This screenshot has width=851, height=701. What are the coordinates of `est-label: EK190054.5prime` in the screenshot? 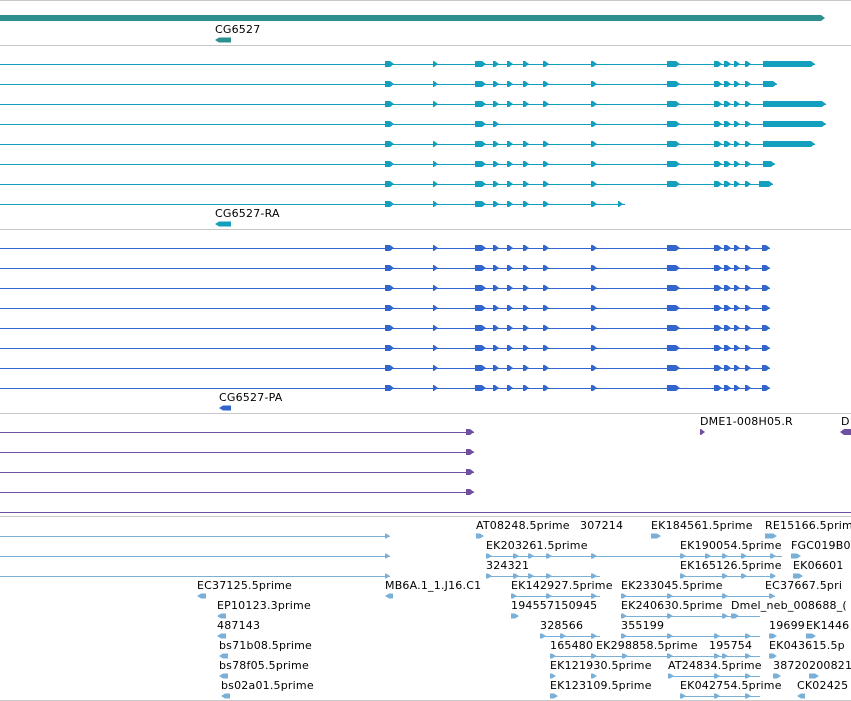 It's located at (731, 545).